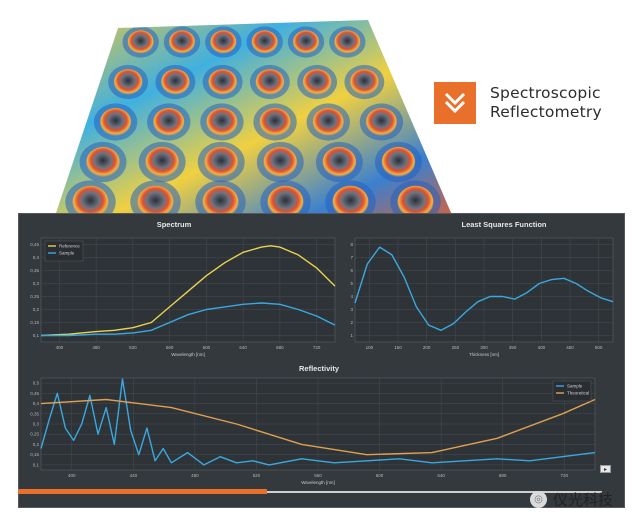  I want to click on y-tick-label: 0,15, so click(34, 454).